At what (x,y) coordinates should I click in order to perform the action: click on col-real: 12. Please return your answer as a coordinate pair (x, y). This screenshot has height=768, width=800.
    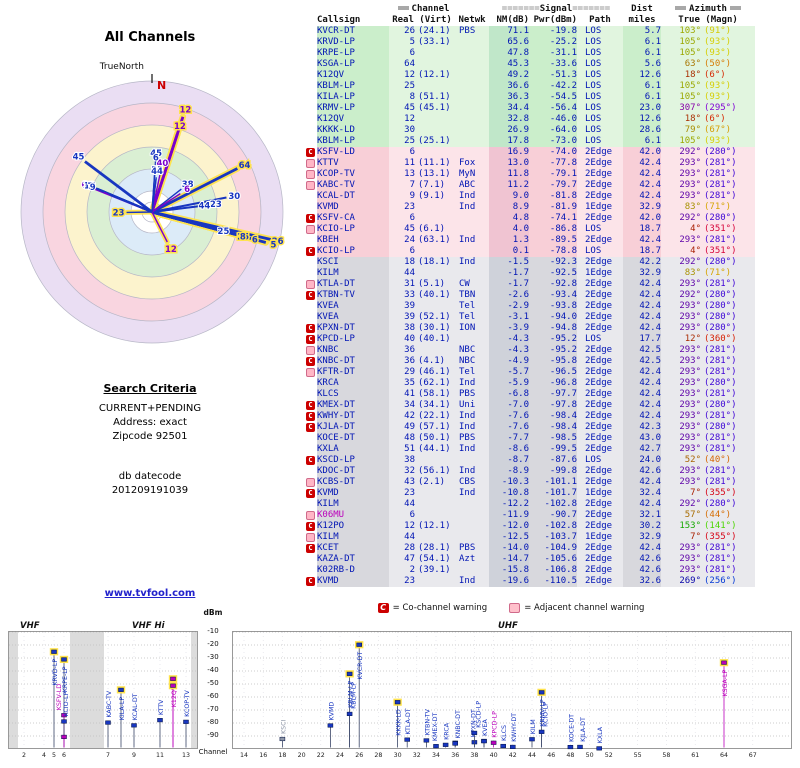
    Looking at the image, I should click on (402, 526).